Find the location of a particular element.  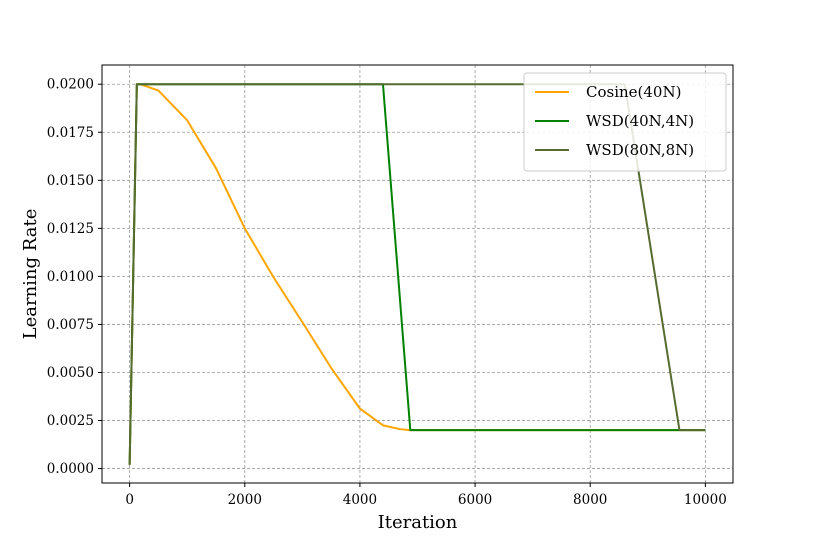

legend-label: WSD(40N,4N) is located at coordinates (640, 121).